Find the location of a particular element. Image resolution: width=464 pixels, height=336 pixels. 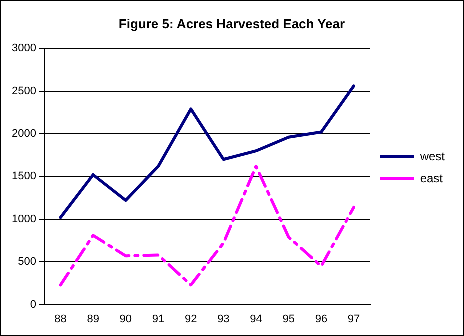

x-tick-label: 94 is located at coordinates (256, 319).